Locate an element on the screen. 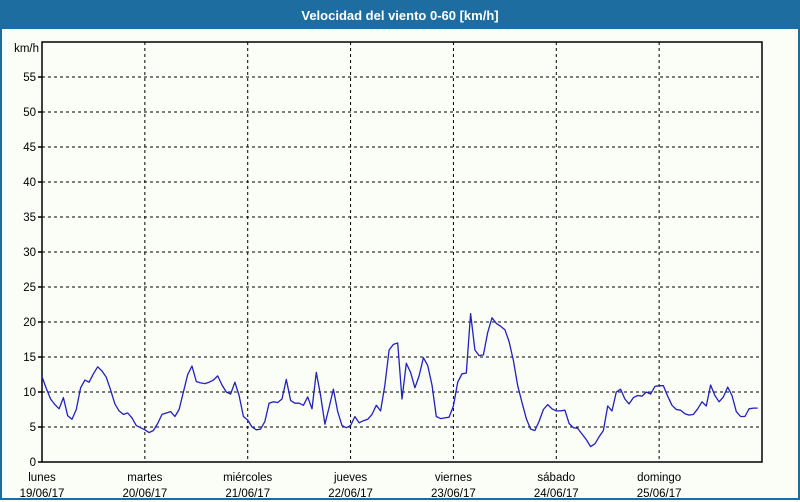 The width and height of the screenshot is (800, 502). x-date-label: 20/06/17 is located at coordinates (144, 494).